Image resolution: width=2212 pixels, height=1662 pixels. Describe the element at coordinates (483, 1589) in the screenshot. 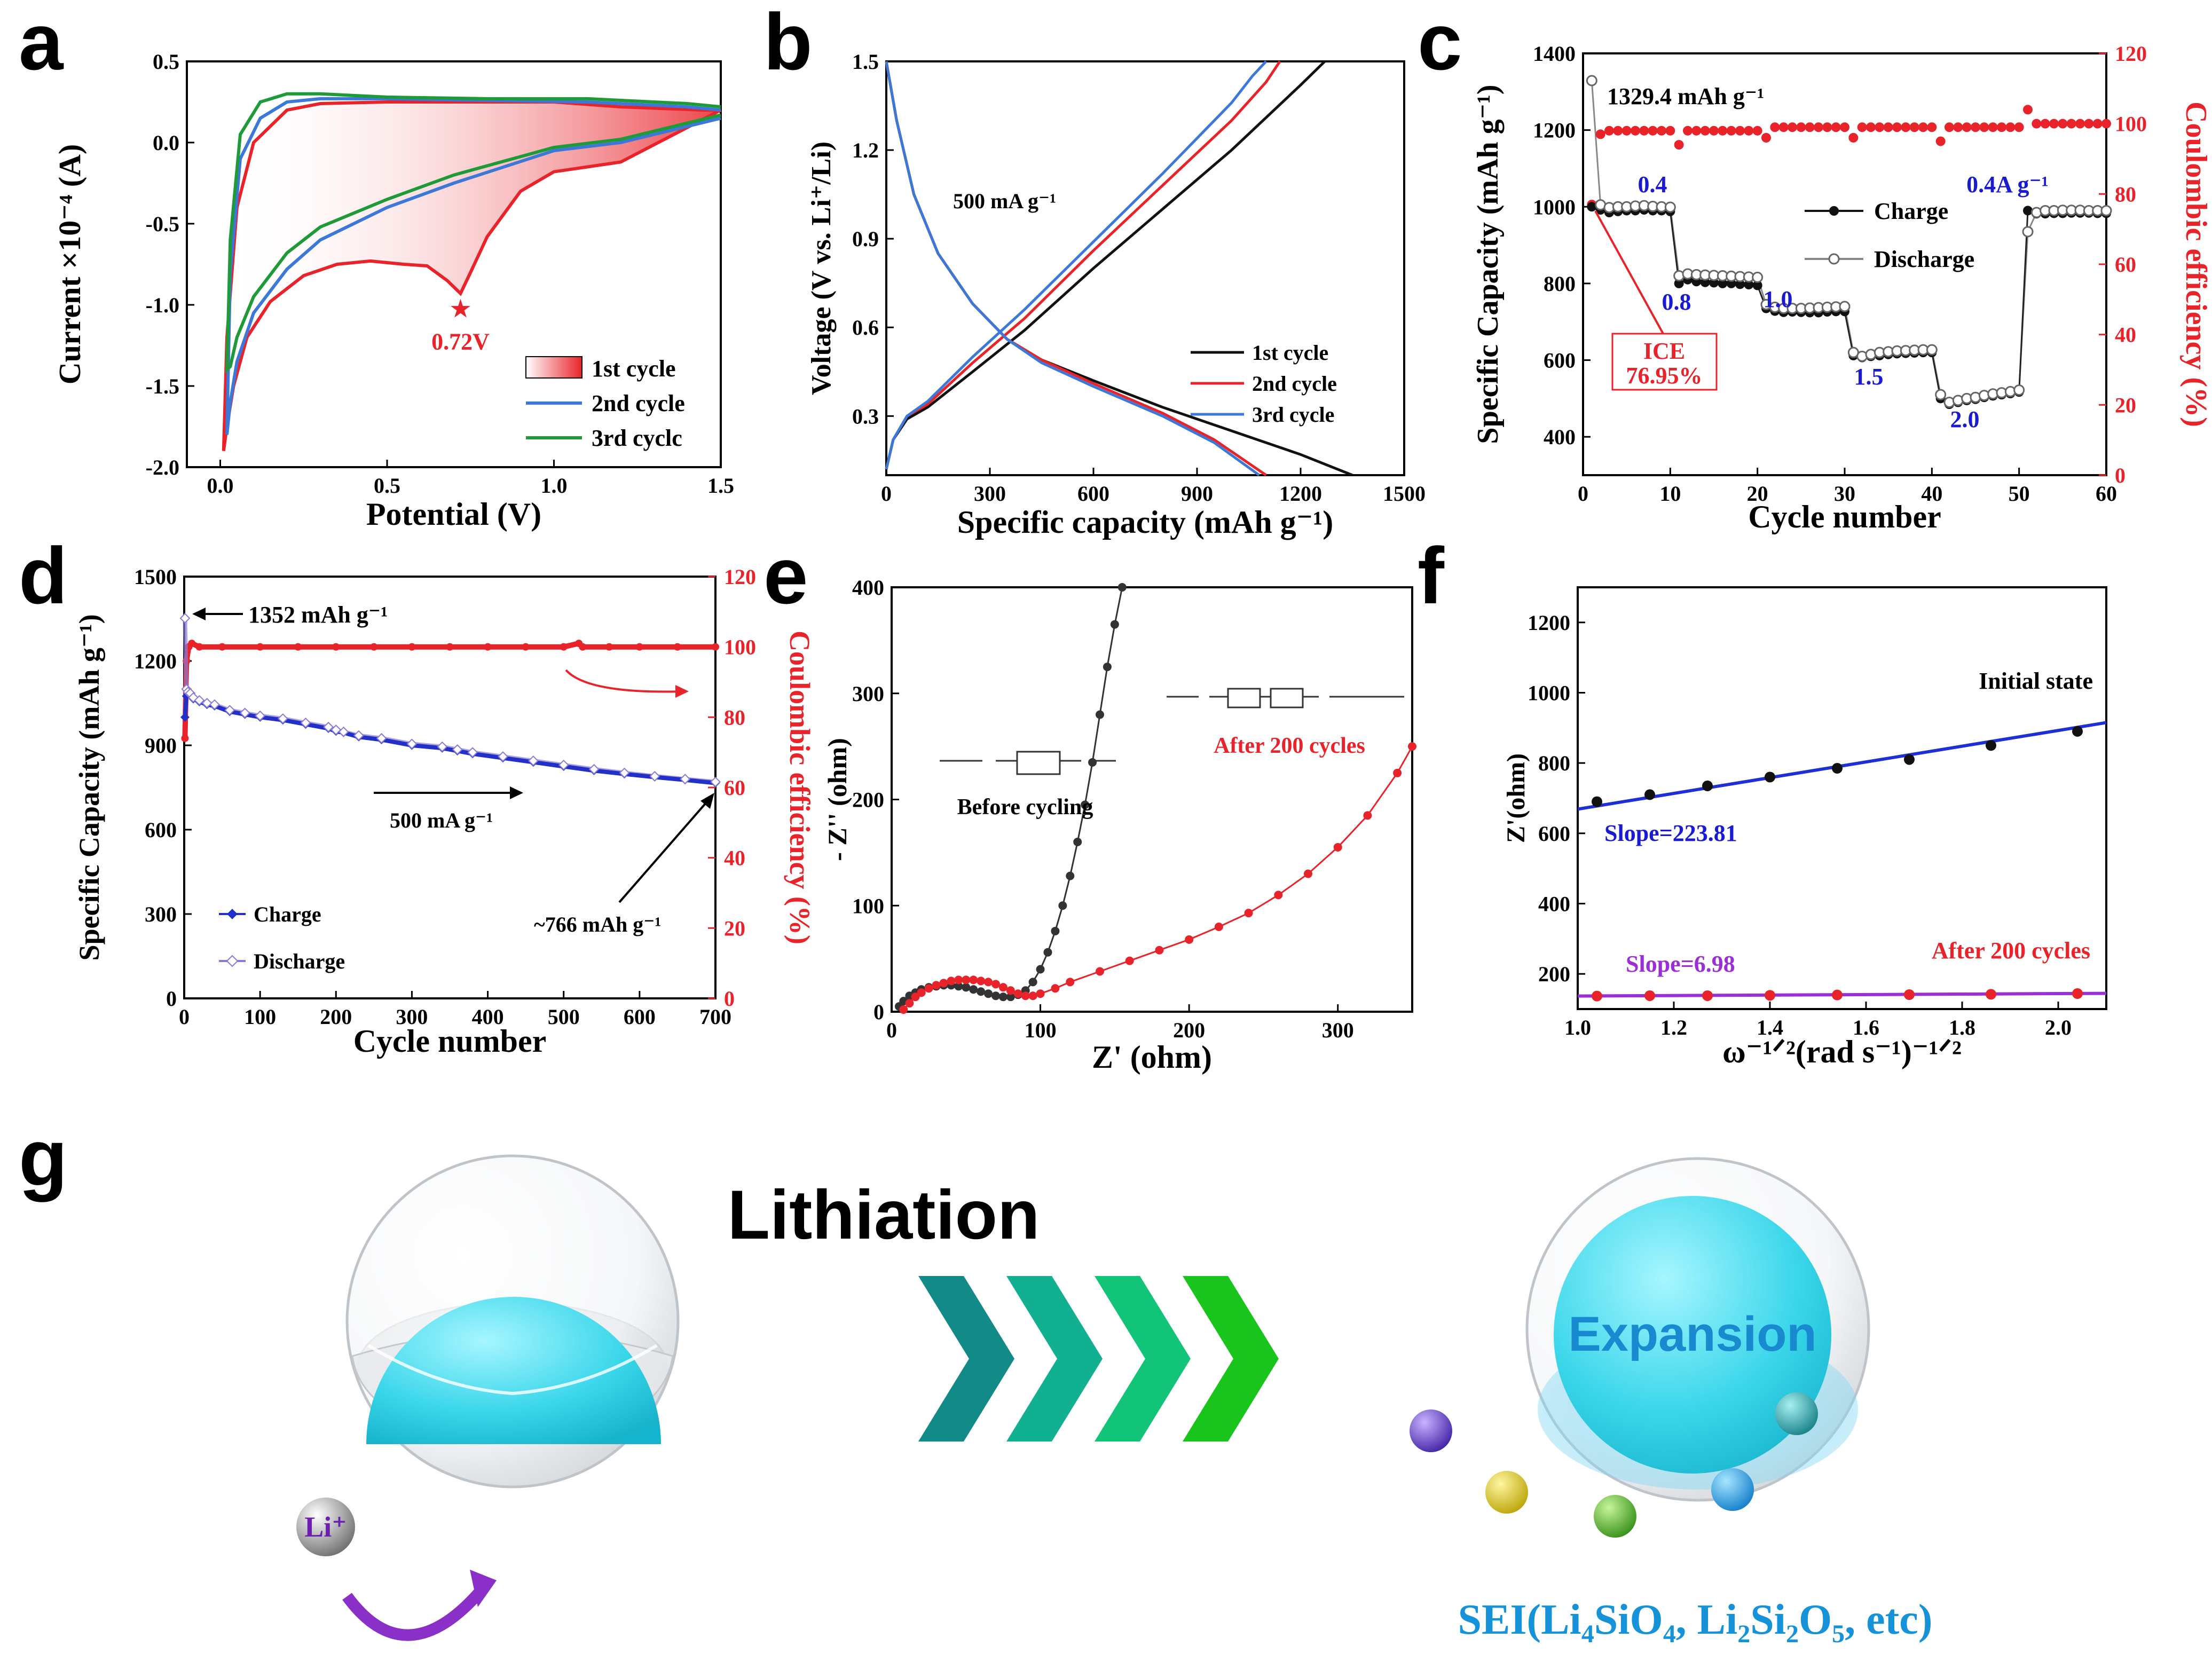

I see `curved-arrow-head` at that location.